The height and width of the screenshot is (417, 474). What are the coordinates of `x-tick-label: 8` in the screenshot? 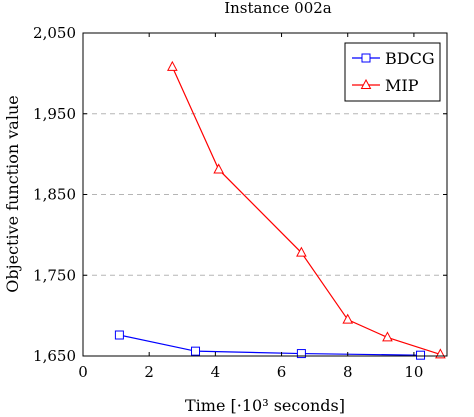 It's located at (348, 372).